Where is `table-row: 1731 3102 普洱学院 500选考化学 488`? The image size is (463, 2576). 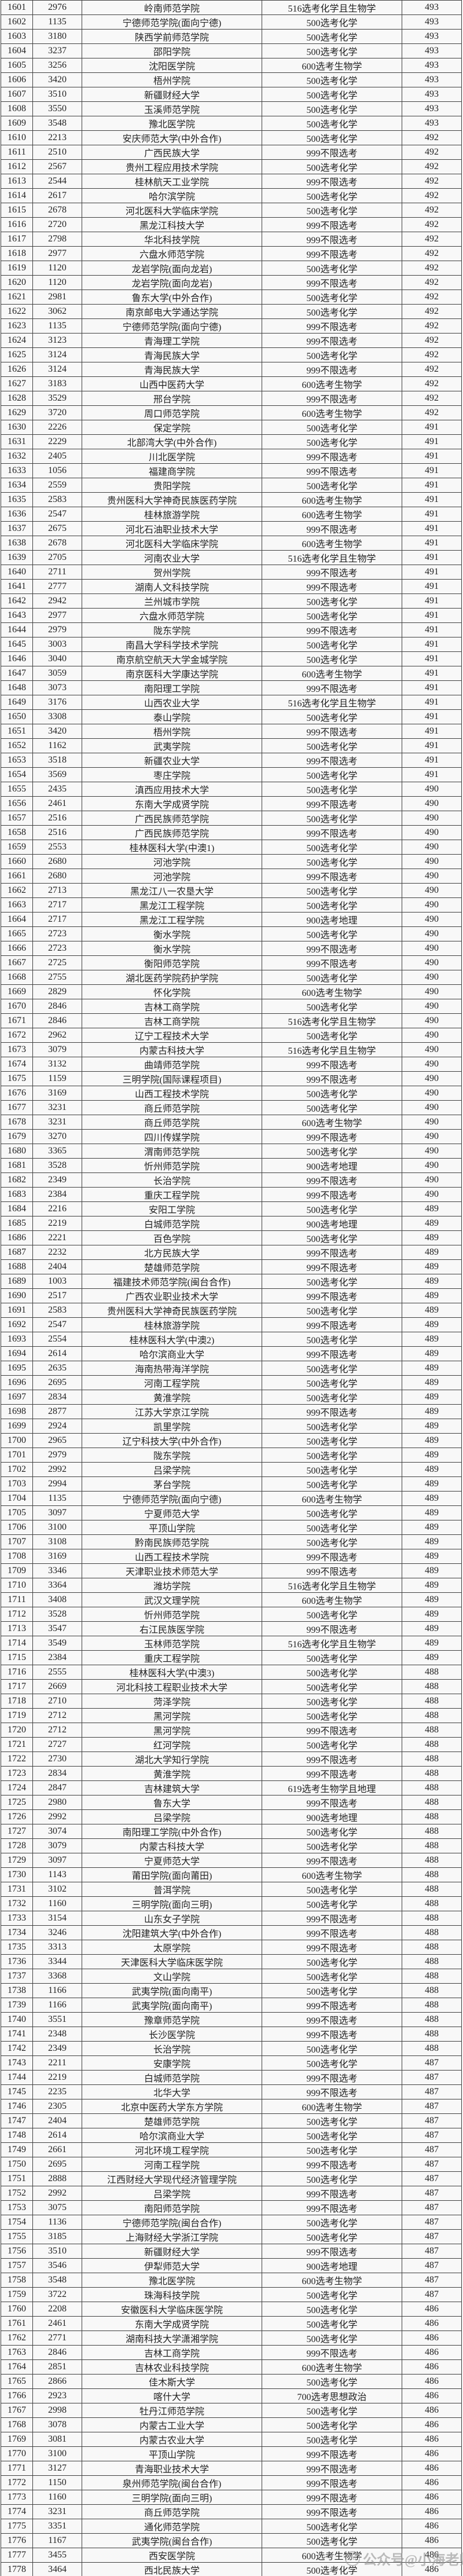 table-row: 1731 3102 普洱学院 500选考化学 488 is located at coordinates (231, 1889).